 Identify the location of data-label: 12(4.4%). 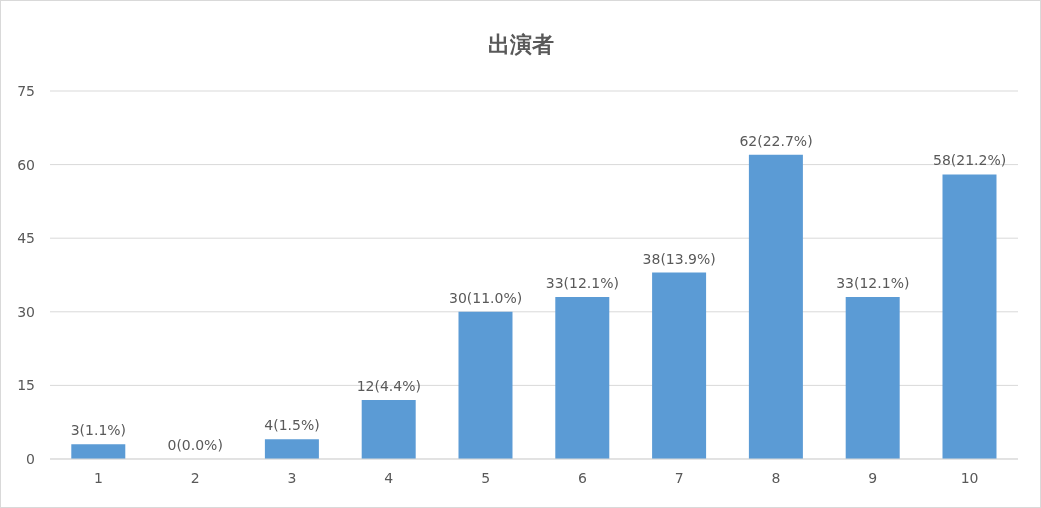
(388, 386).